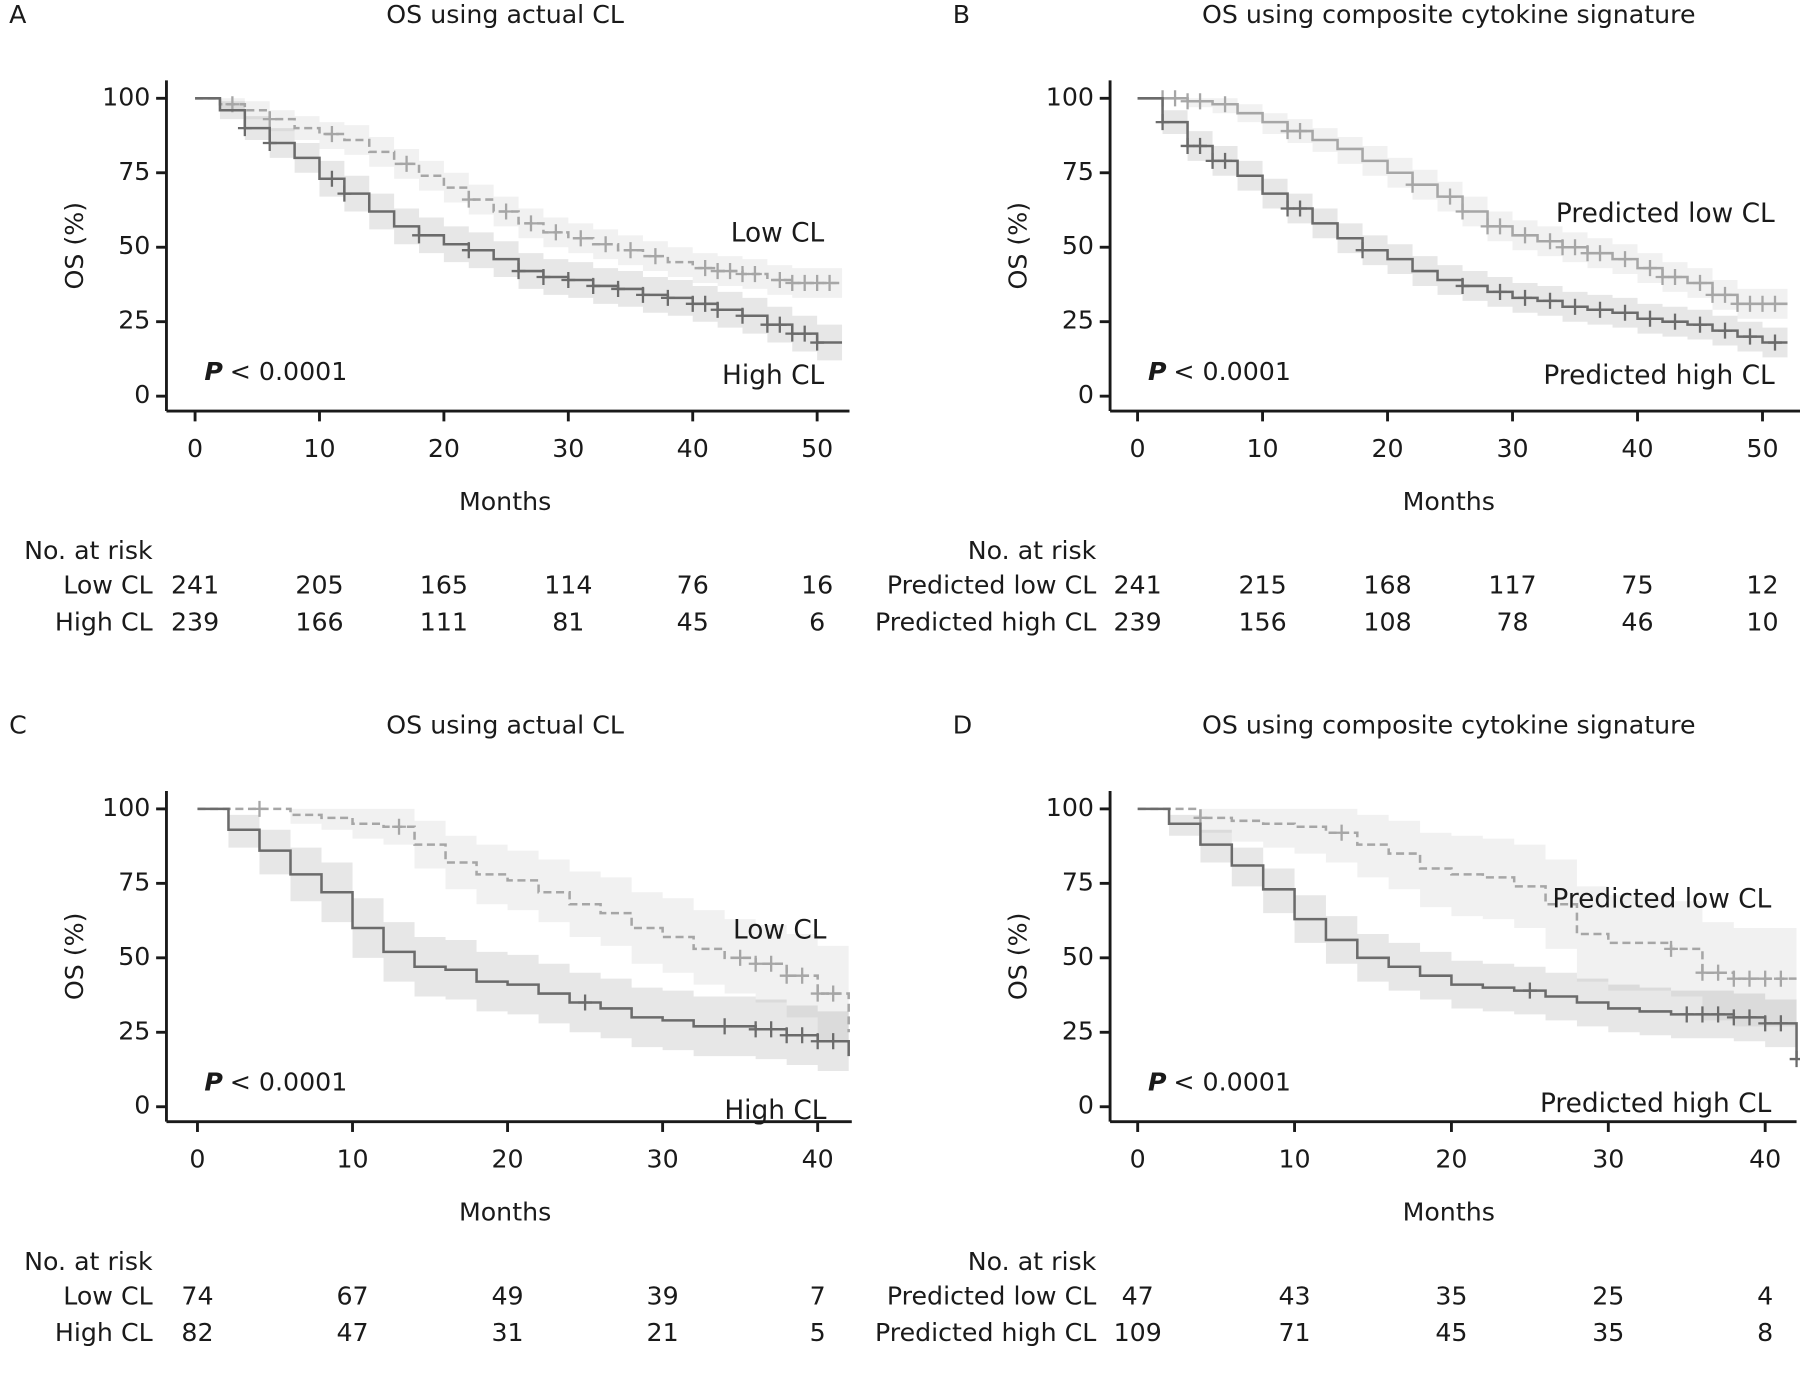  What do you see at coordinates (1138, 1295) in the screenshot?
I see `risk-count: 47` at bounding box center [1138, 1295].